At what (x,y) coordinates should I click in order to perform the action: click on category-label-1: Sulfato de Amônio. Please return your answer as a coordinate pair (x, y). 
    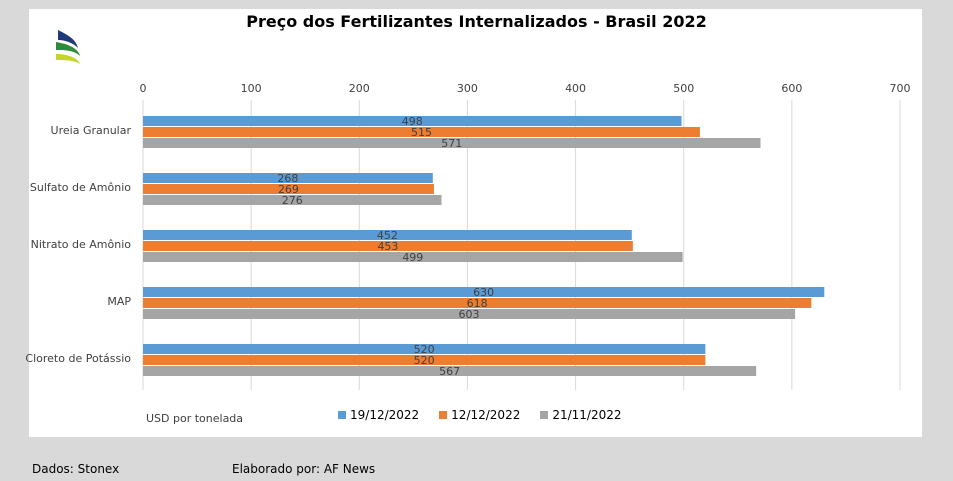
    Looking at the image, I should click on (80, 187).